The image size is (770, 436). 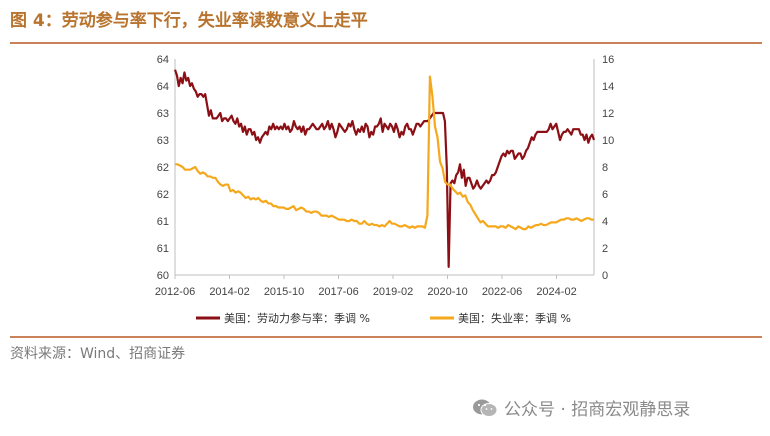 What do you see at coordinates (163, 276) in the screenshot?
I see `y-left-tick-label: 60` at bounding box center [163, 276].